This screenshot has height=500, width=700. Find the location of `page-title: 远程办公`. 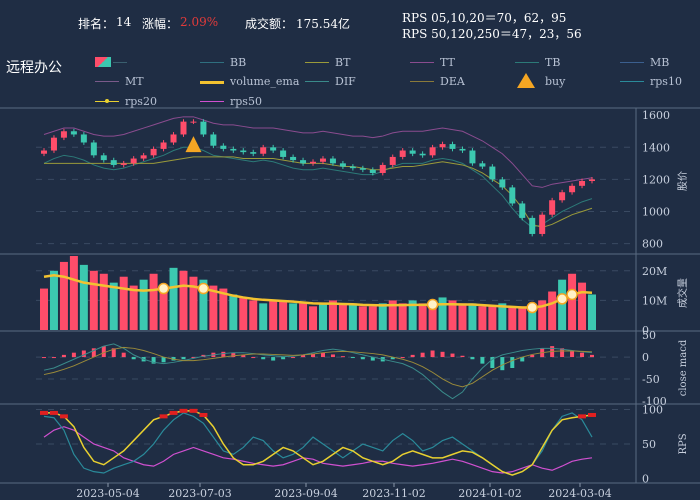

page-title: 远程办公 is located at coordinates (34, 68).